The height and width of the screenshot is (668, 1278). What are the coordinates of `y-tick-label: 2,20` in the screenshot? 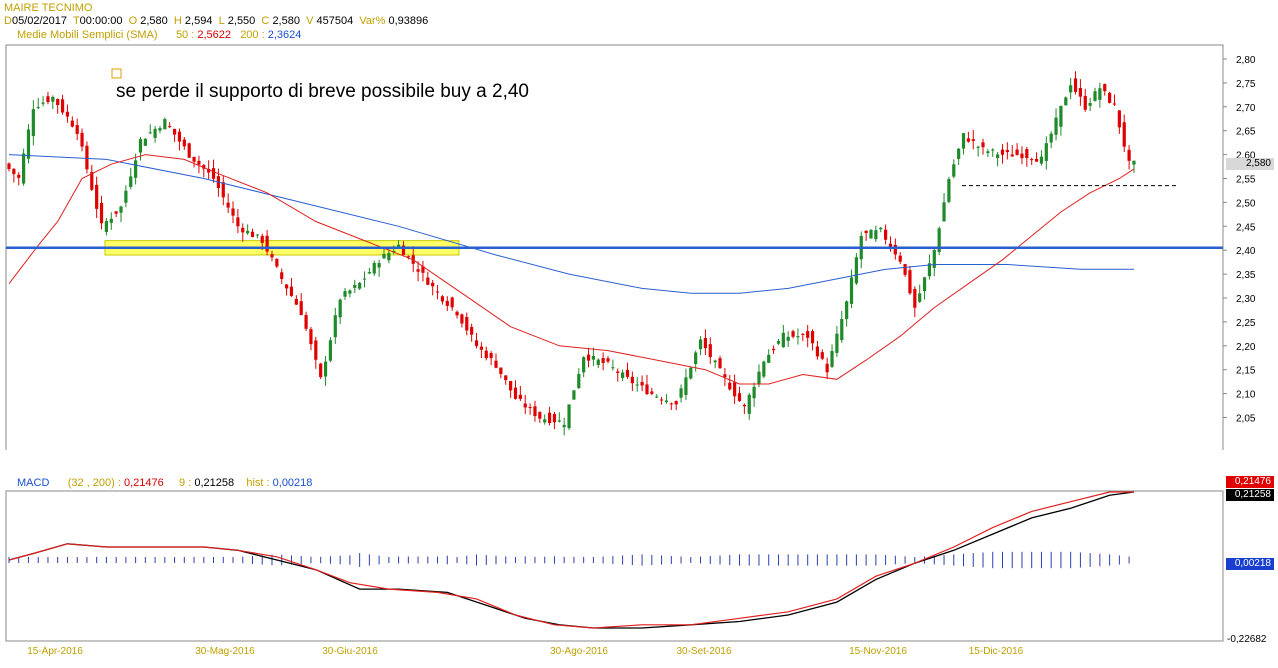 It's located at (1246, 347).